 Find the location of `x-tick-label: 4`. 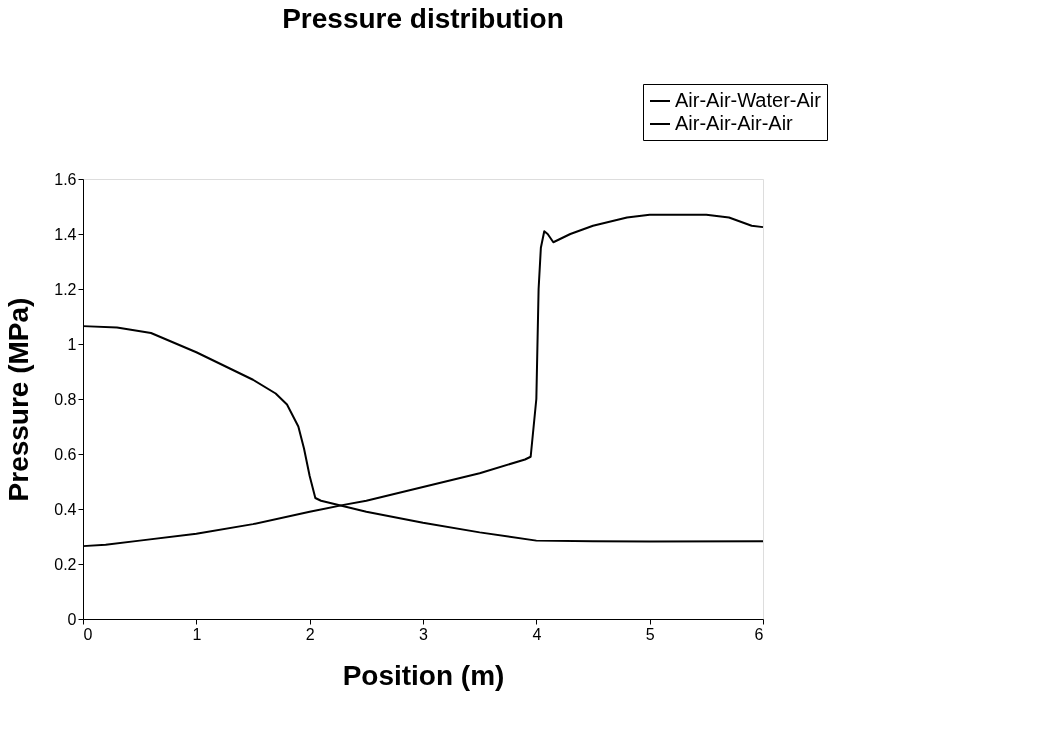

x-tick-label: 4 is located at coordinates (537, 634).